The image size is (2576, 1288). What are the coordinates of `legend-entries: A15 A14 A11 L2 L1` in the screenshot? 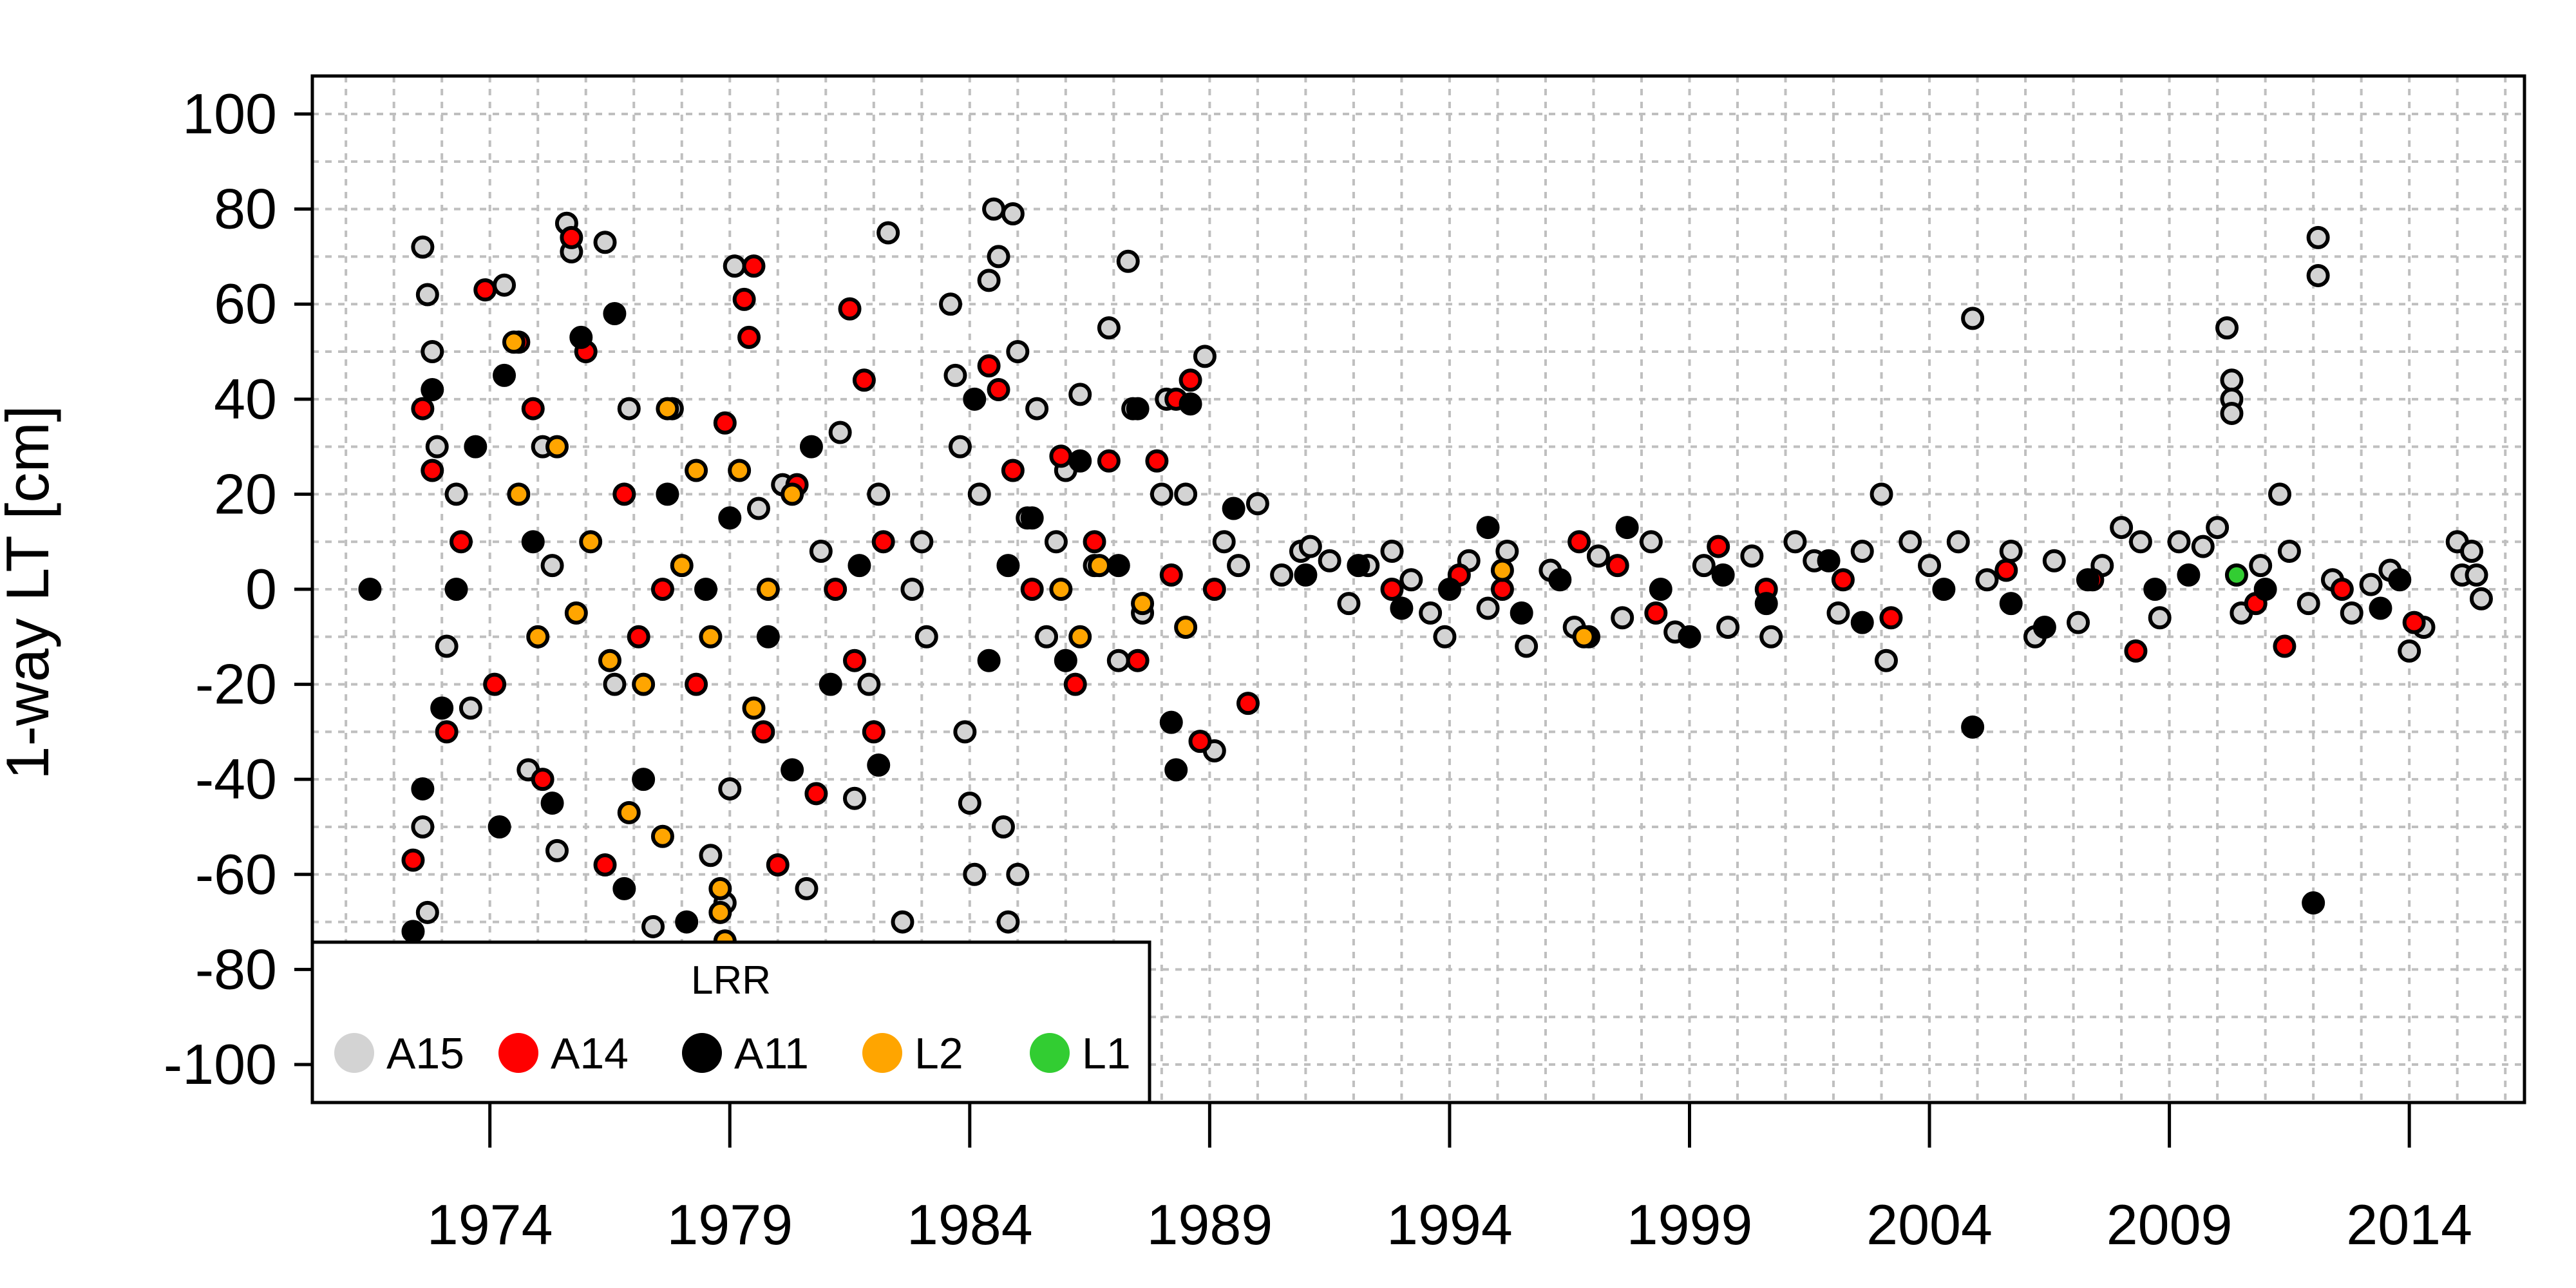 It's located at (732, 1053).